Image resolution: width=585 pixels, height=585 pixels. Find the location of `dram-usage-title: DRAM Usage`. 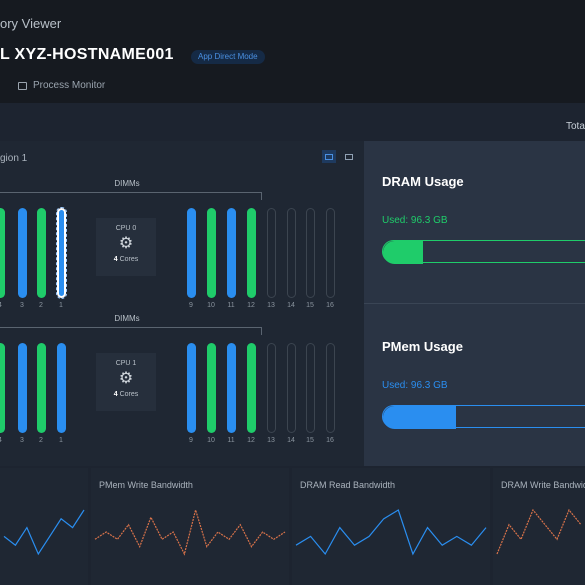

dram-usage-title: DRAM Usage is located at coordinates (423, 181).